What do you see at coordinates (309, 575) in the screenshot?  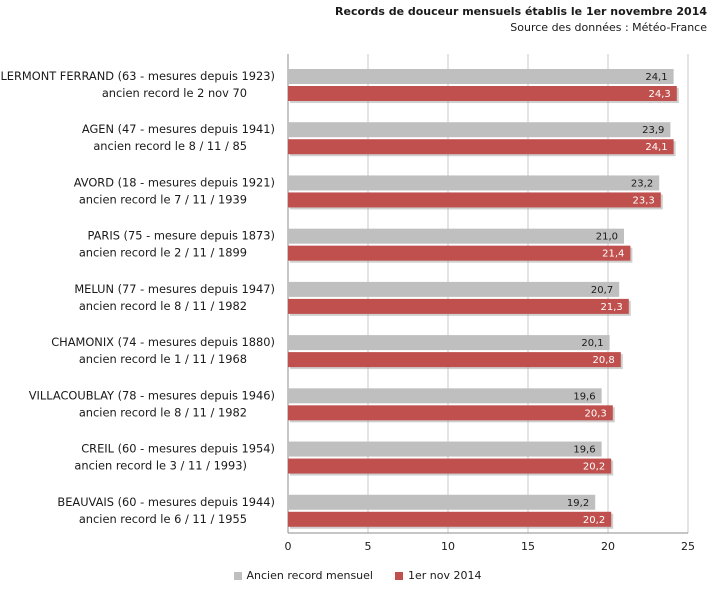 I see `legend-label-old: Ancien record mensuel` at bounding box center [309, 575].